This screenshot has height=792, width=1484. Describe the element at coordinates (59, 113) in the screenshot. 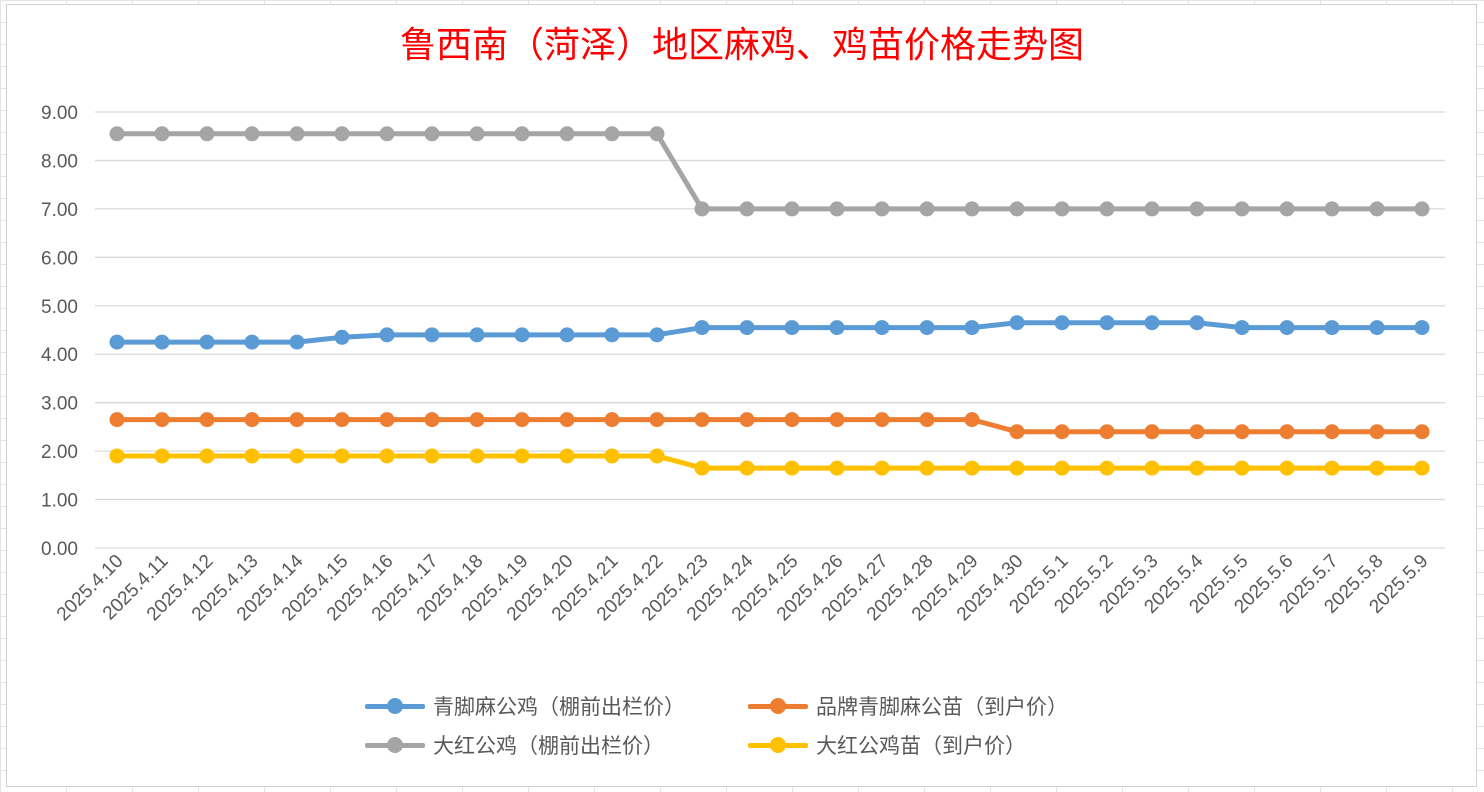

I see `y-tick-label: 9.00` at that location.